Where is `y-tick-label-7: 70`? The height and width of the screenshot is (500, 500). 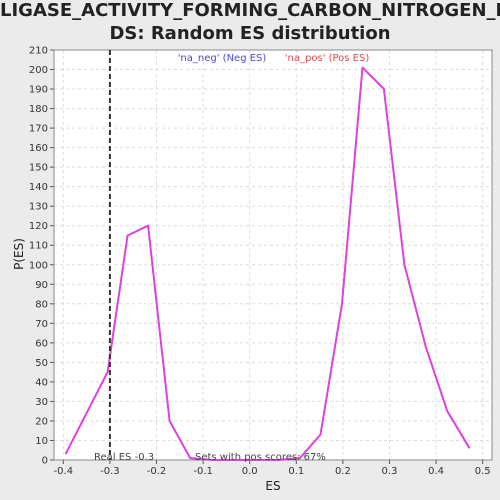 y-tick-label-7: 70 is located at coordinates (41, 324).